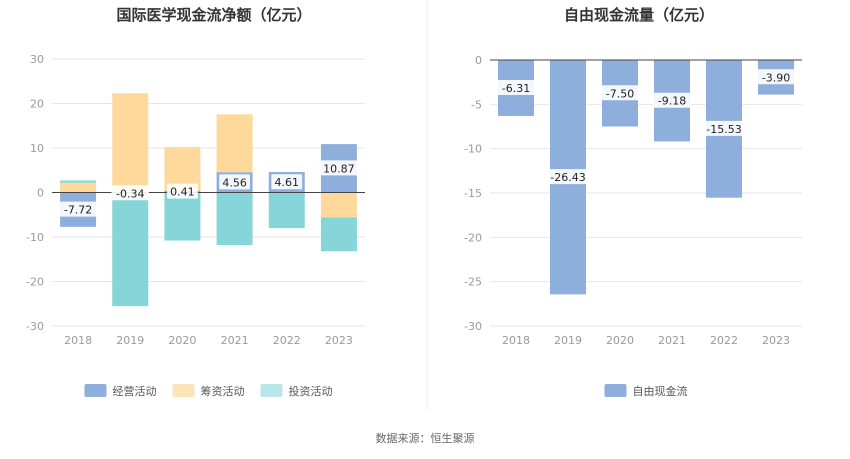  What do you see at coordinates (646, 127) in the screenshot?
I see `data-labels: -6.31 -26.43 -7.50 -9.18 -15.53 -3.90` at bounding box center [646, 127].